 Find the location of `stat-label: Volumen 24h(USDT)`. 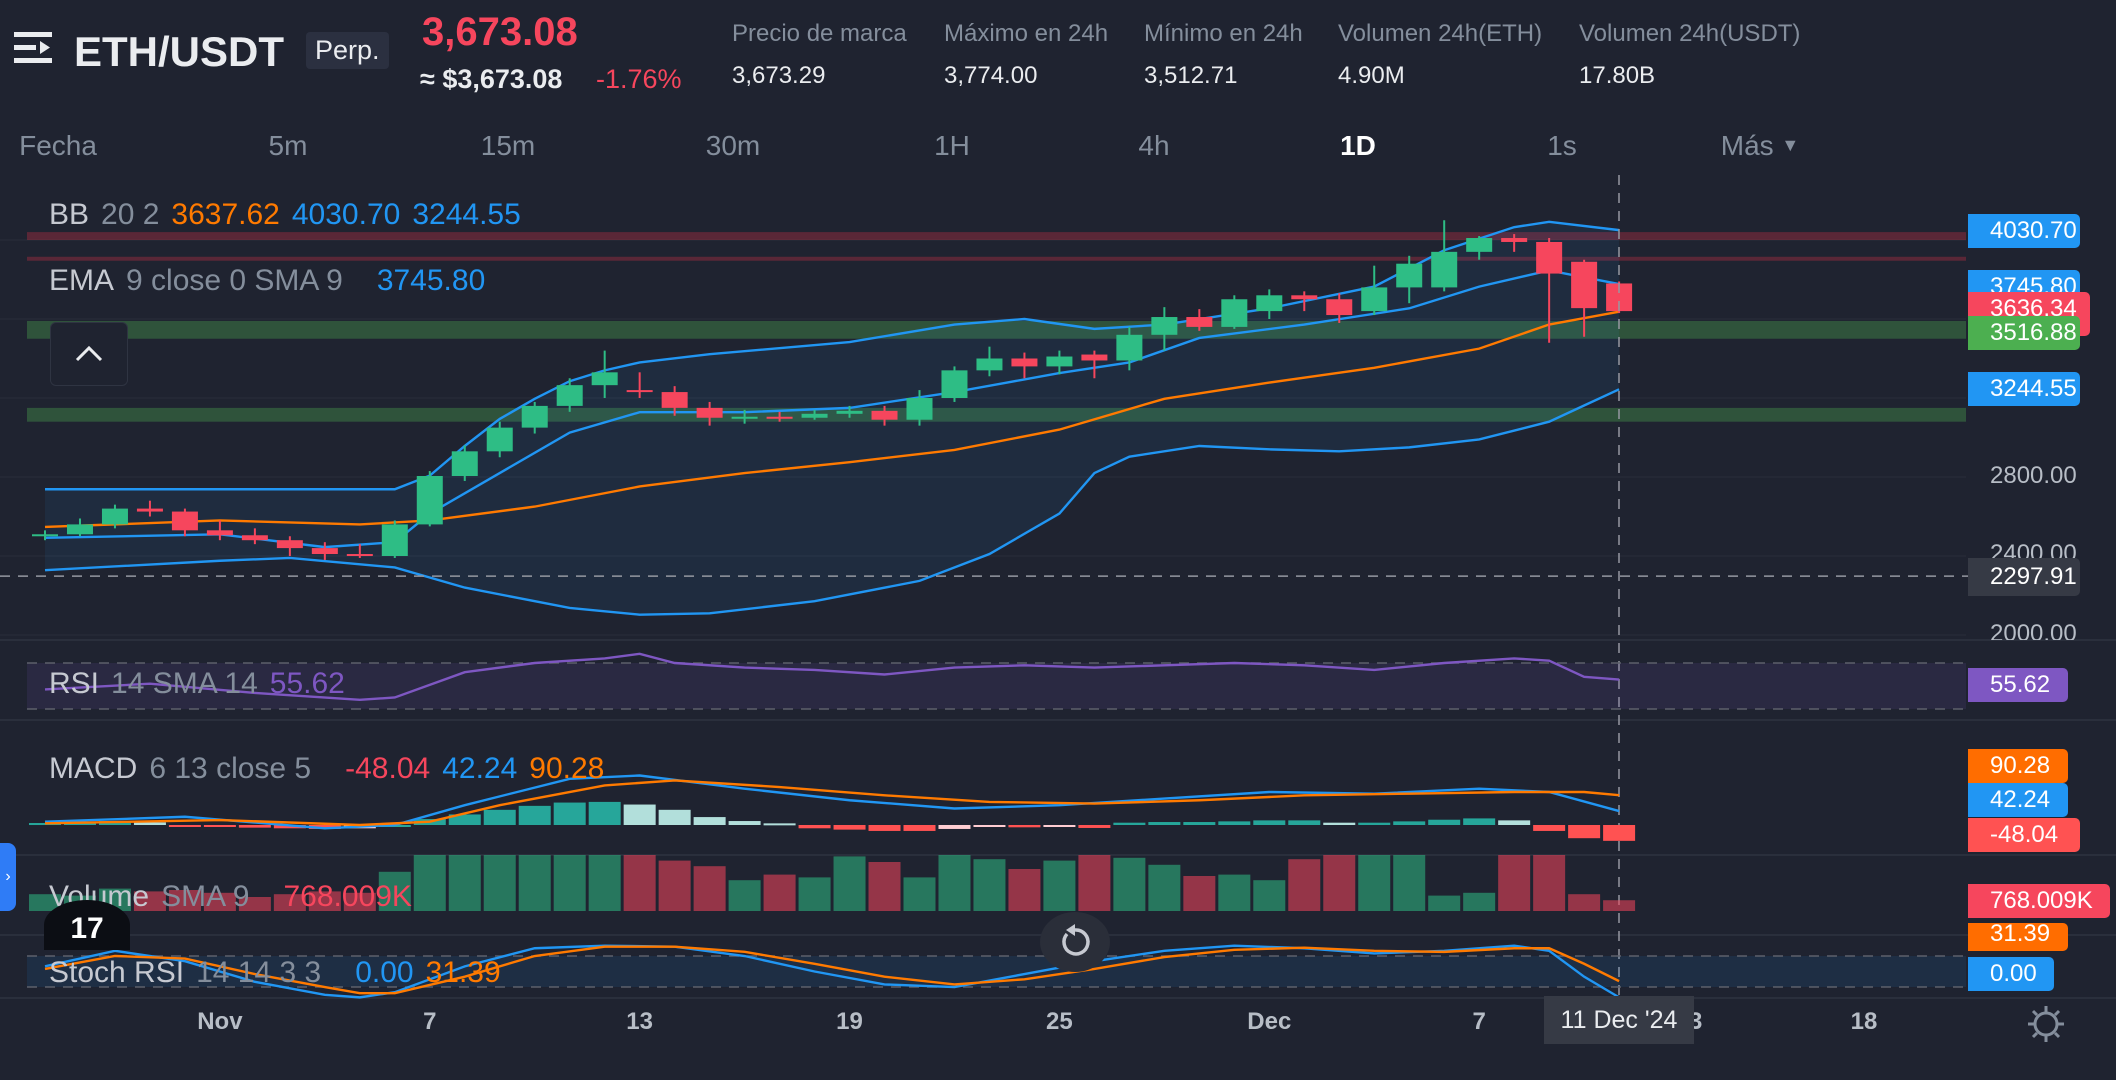

stat-label: Volumen 24h(USDT) is located at coordinates (1690, 33).